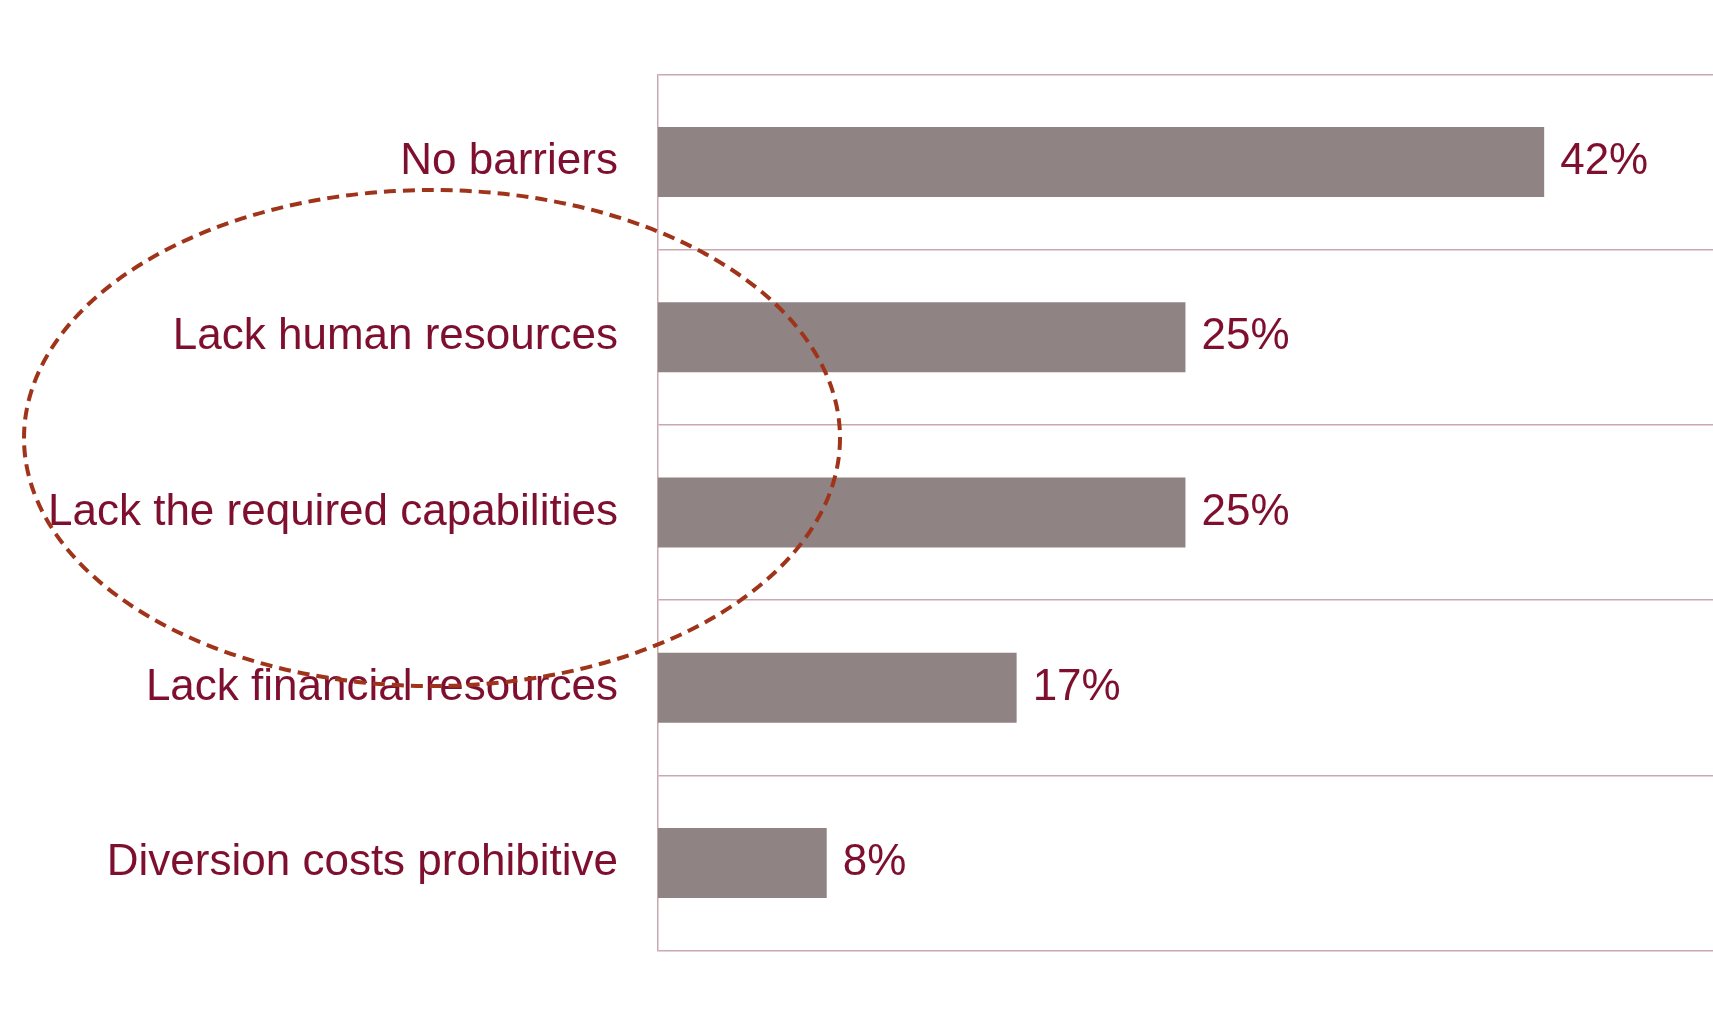 The image size is (1713, 1017). What do you see at coordinates (332, 509) in the screenshot?
I see `y-tick-label: Lack the required capabilities` at bounding box center [332, 509].